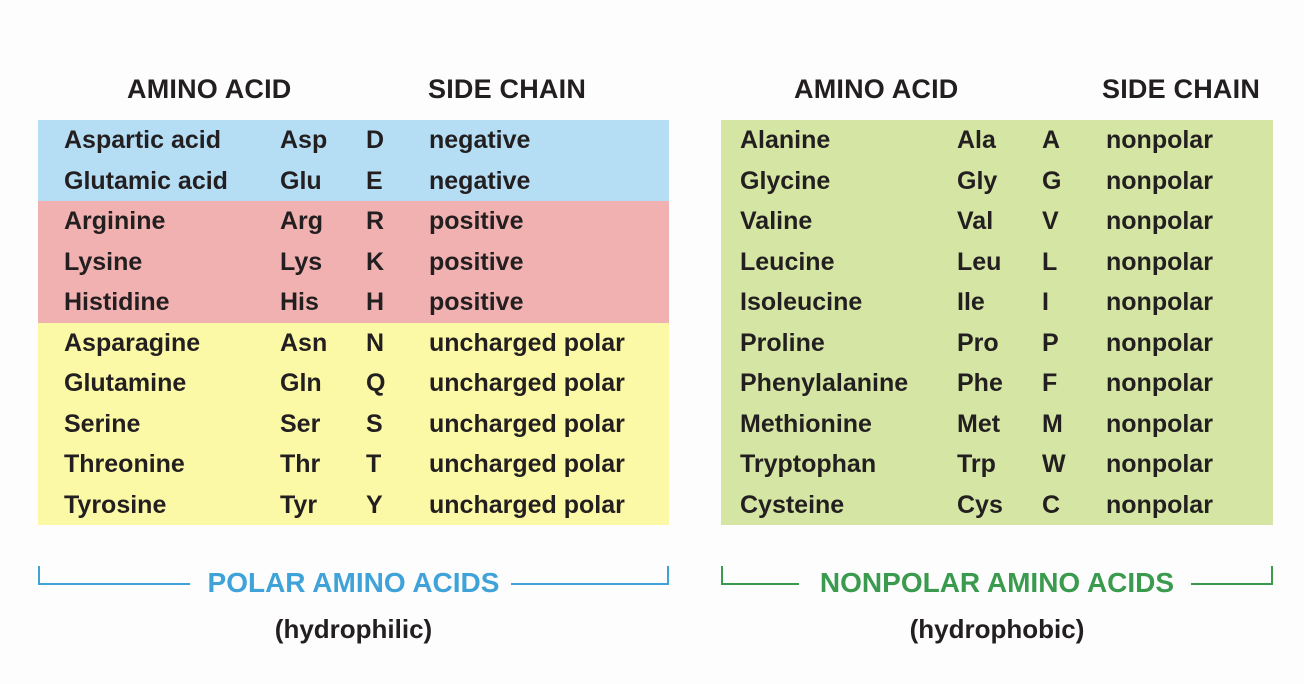  What do you see at coordinates (976, 464) in the screenshot?
I see `three-letter-code: Trp` at bounding box center [976, 464].